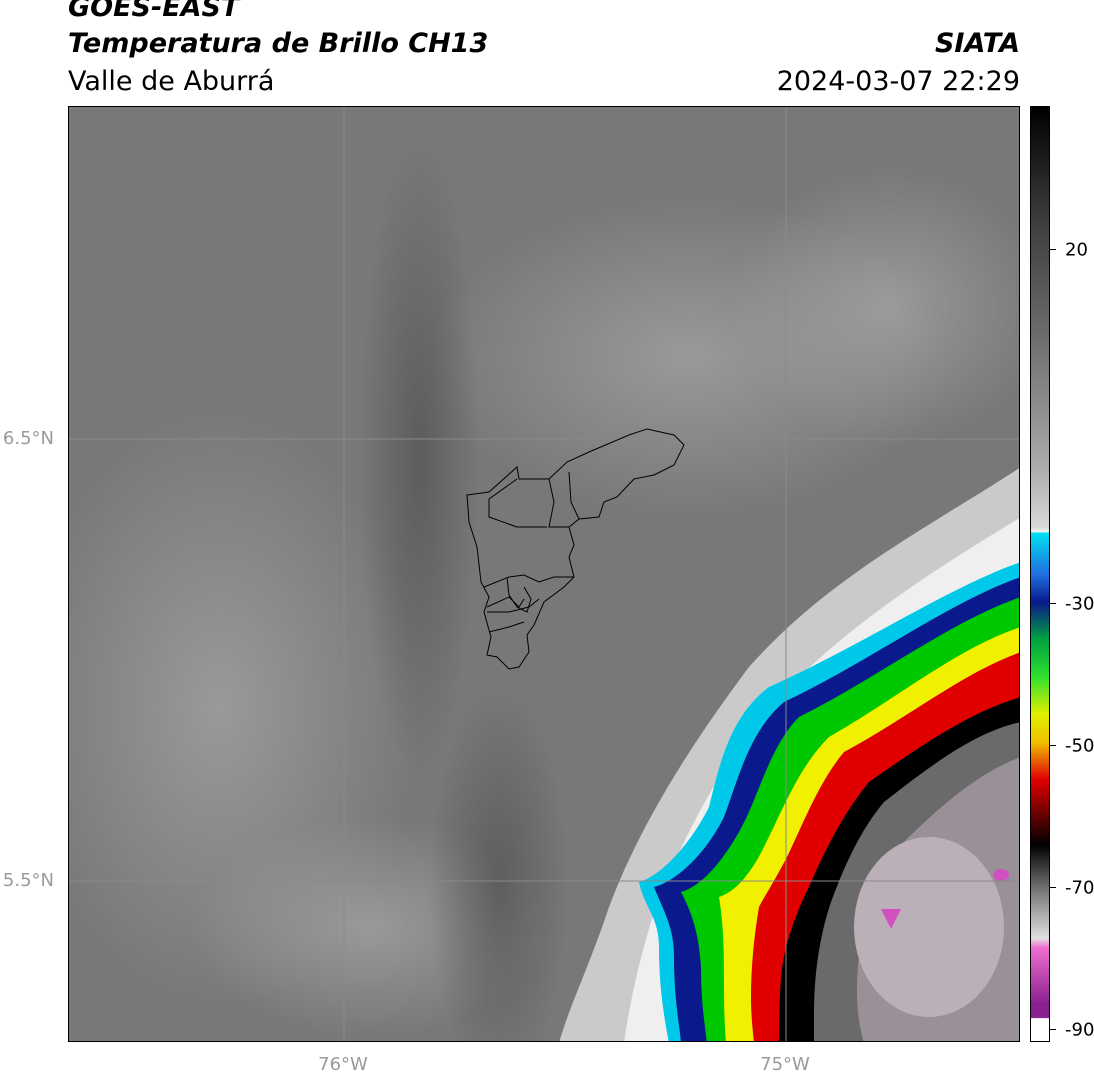 This screenshot has height=1078, width=1094. I want to click on region-subtitle: Valle de Aburrá, so click(171, 81).